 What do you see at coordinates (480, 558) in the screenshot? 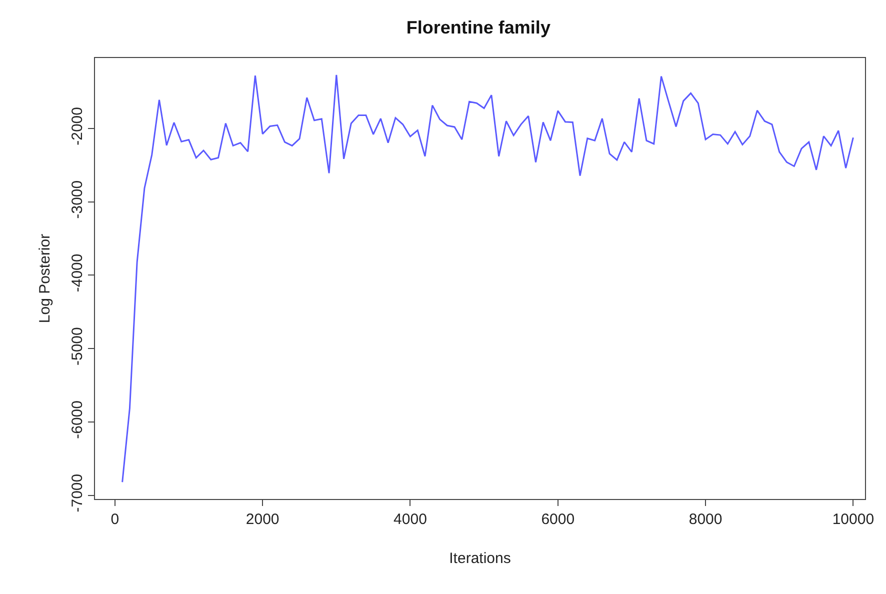
I see `x-axis-title: Iterations` at bounding box center [480, 558].